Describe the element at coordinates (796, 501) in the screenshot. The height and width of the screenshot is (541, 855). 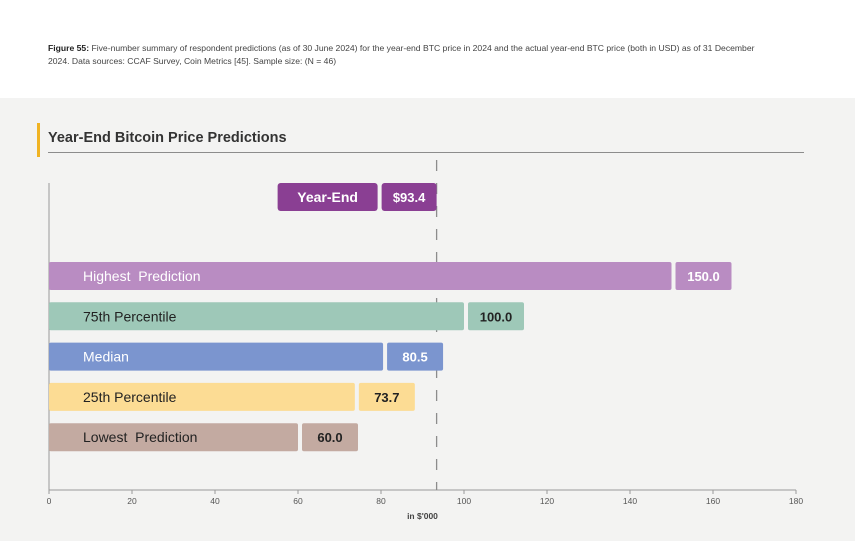
I see `x-tick-label: 180` at that location.